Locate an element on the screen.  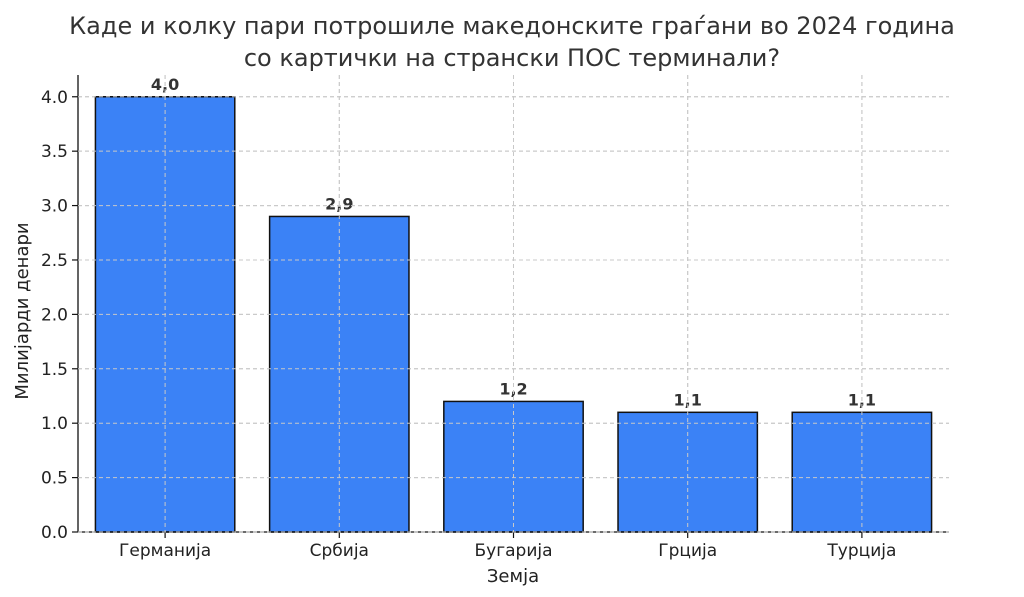
y-tick-label: 1.0 is located at coordinates (54, 424).